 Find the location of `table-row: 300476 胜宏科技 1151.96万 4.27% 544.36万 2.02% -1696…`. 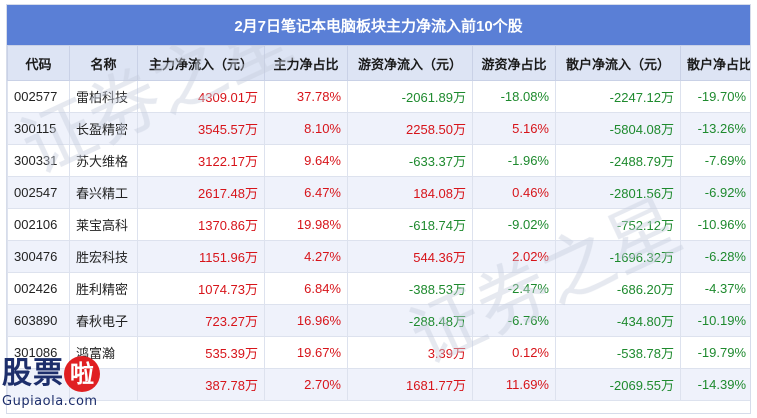

table-row: 300476 胜宏科技 1151.96万 4.27% 544.36万 2.02% -1696… is located at coordinates (378, 256).